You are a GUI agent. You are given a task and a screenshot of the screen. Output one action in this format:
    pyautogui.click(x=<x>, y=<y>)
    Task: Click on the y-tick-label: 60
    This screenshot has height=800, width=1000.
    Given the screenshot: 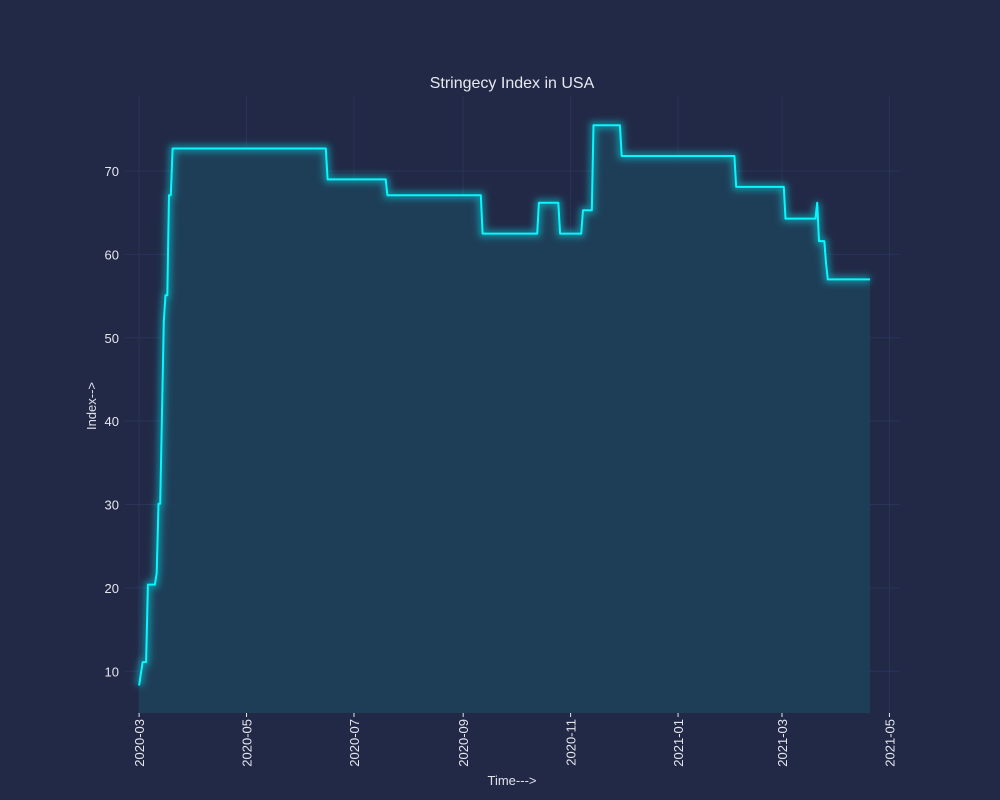 What is the action you would take?
    pyautogui.click(x=112, y=254)
    